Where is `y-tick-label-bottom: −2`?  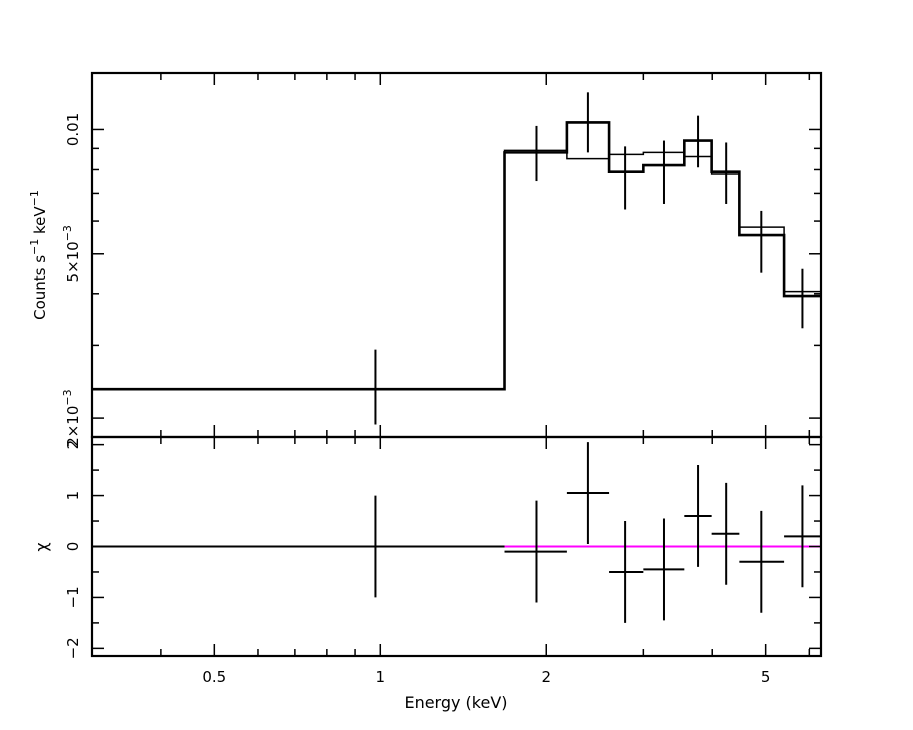 y-tick-label-bottom: −2 is located at coordinates (73, 648).